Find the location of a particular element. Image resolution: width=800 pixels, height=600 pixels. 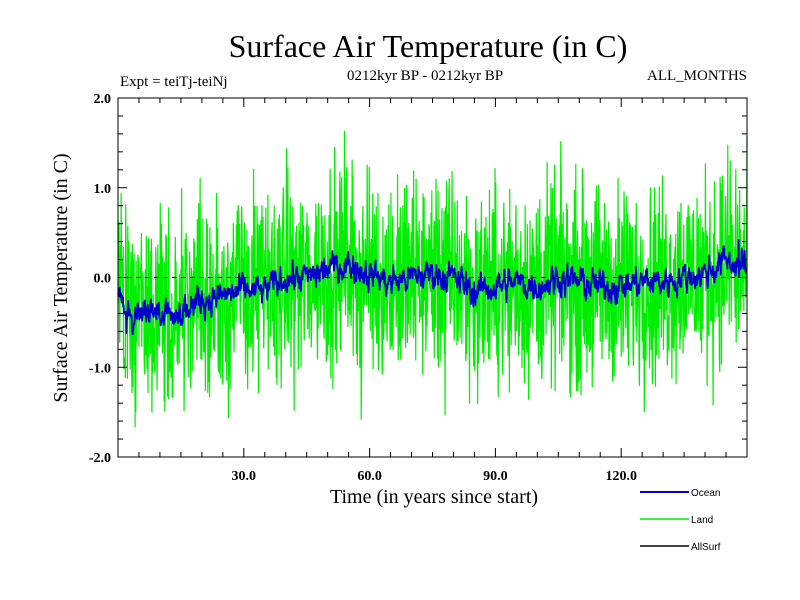

months-label: ALL_MONTHS is located at coordinates (697, 76).